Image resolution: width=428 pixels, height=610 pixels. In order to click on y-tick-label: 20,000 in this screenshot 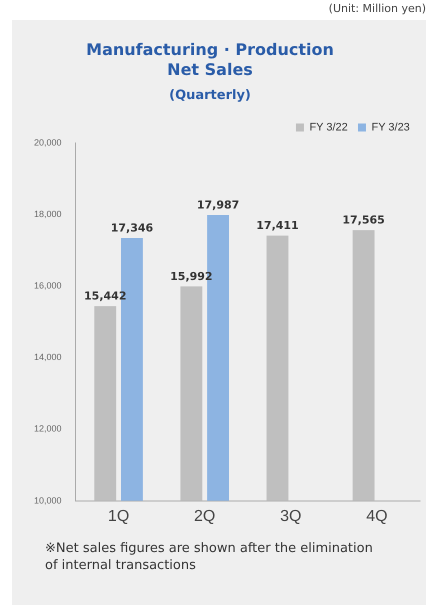, I will do `click(48, 142)`.